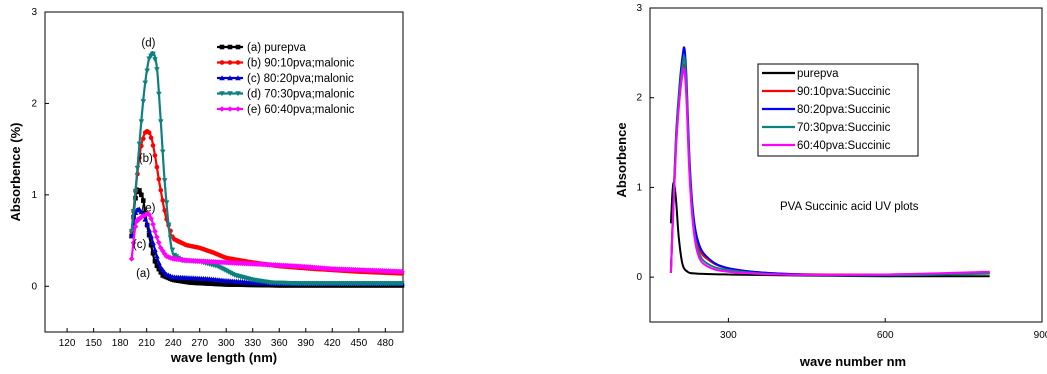 Image resolution: width=1047 pixels, height=374 pixels. I want to click on chart1-x-tick-label: 390, so click(305, 343).